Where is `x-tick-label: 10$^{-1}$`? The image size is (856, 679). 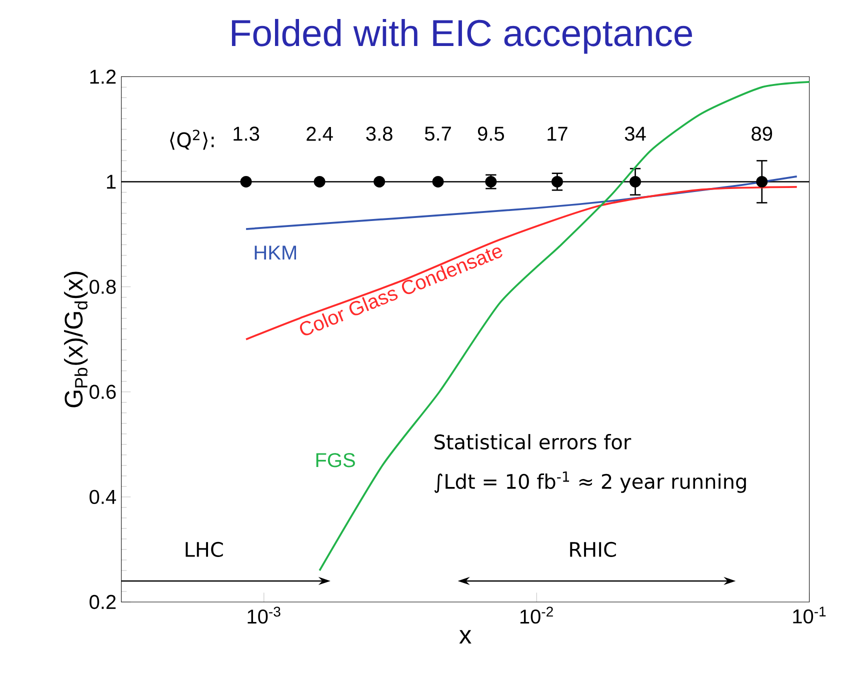
x-tick-label: 10$^{-1}$ is located at coordinates (809, 615).